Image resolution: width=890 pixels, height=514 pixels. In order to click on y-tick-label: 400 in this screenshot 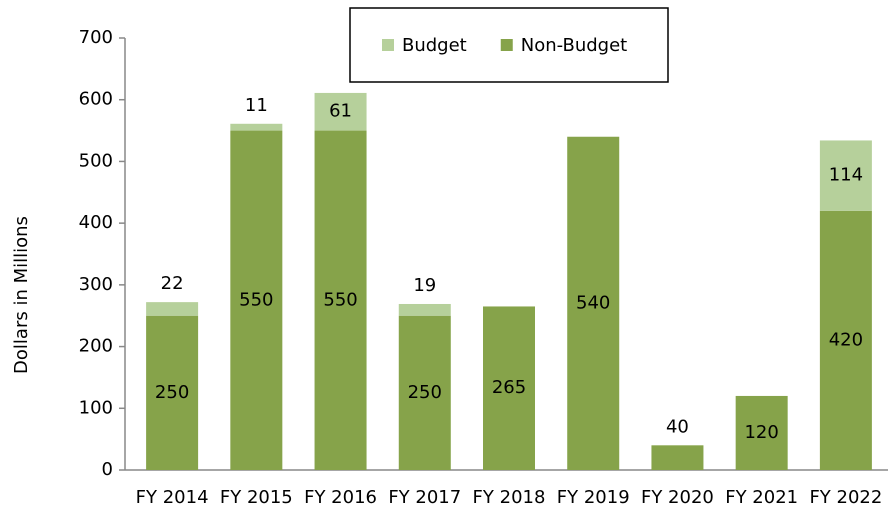, I will do `click(96, 222)`.